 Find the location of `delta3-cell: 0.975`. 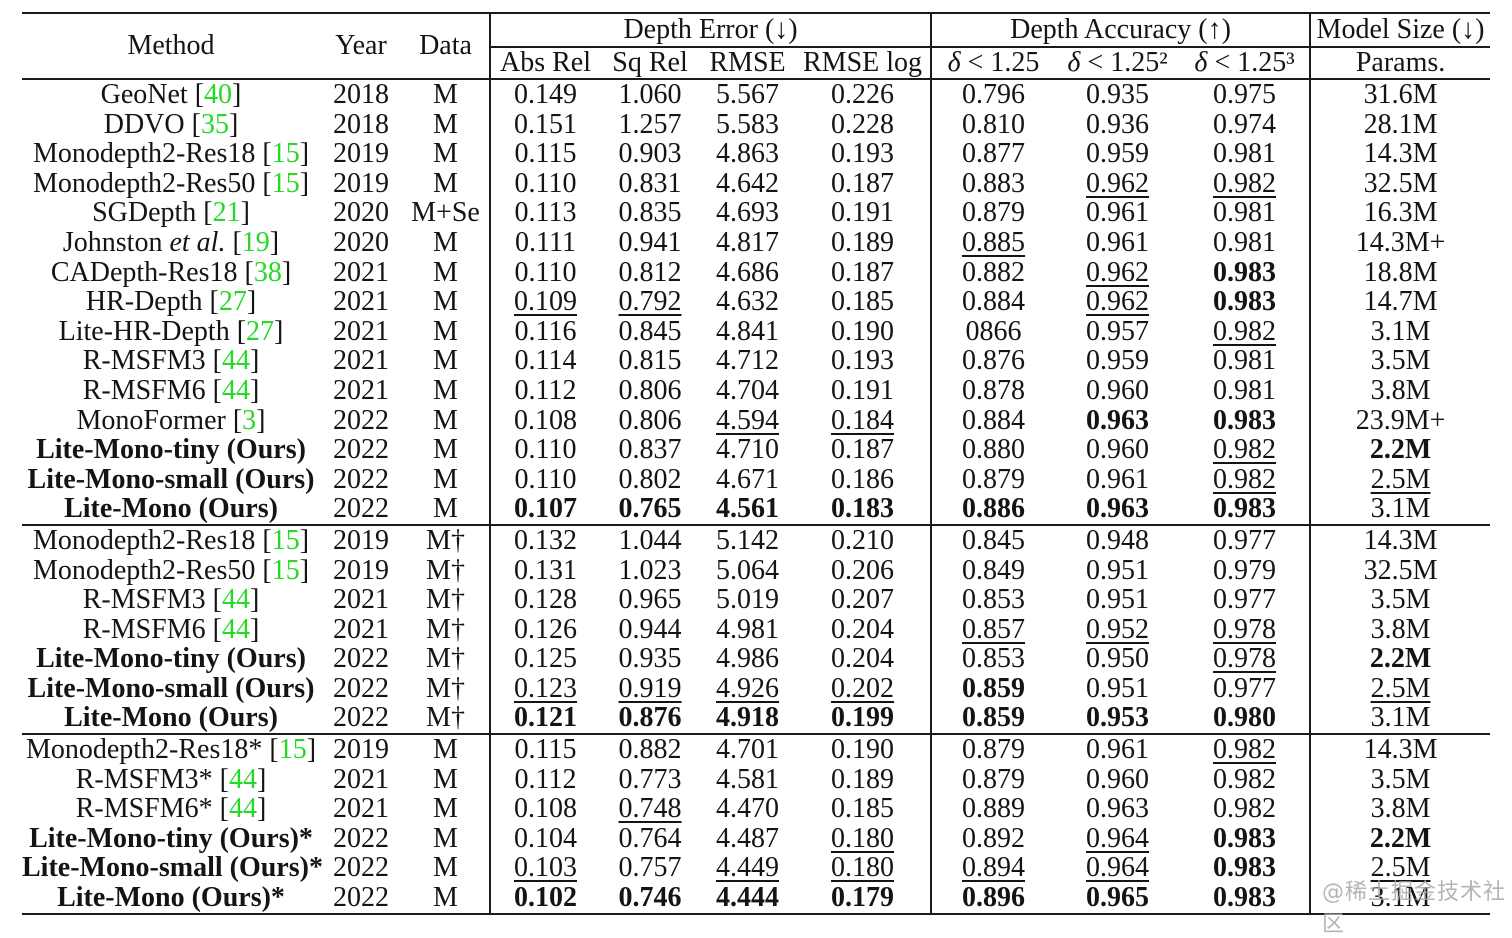

delta3-cell: 0.975 is located at coordinates (1246, 94).